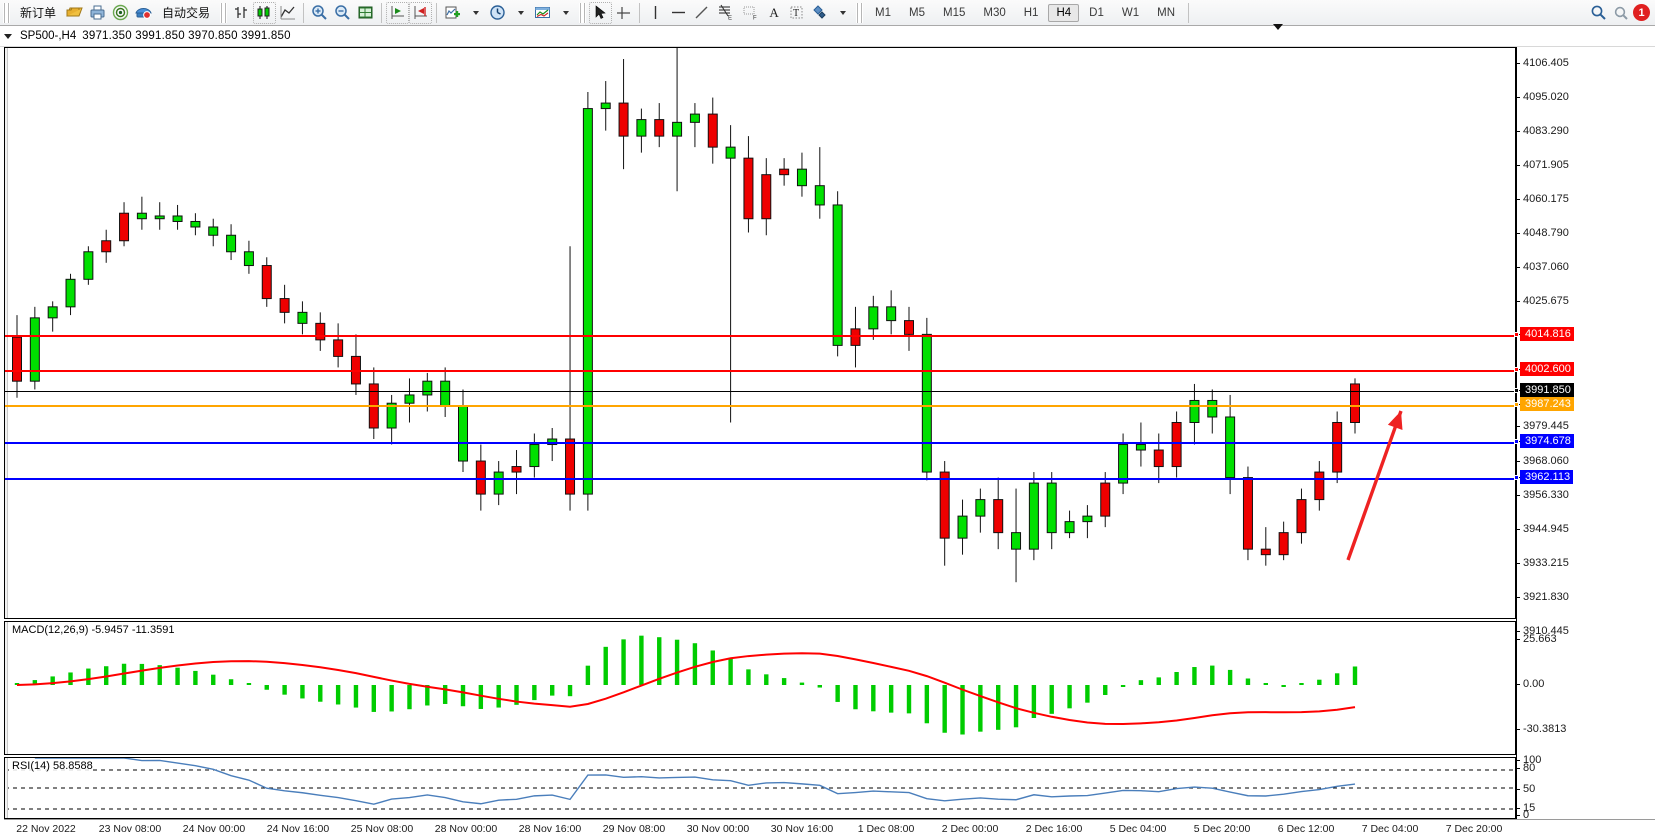  Describe the element at coordinates (678, 13) in the screenshot. I see `hline-icon` at that location.